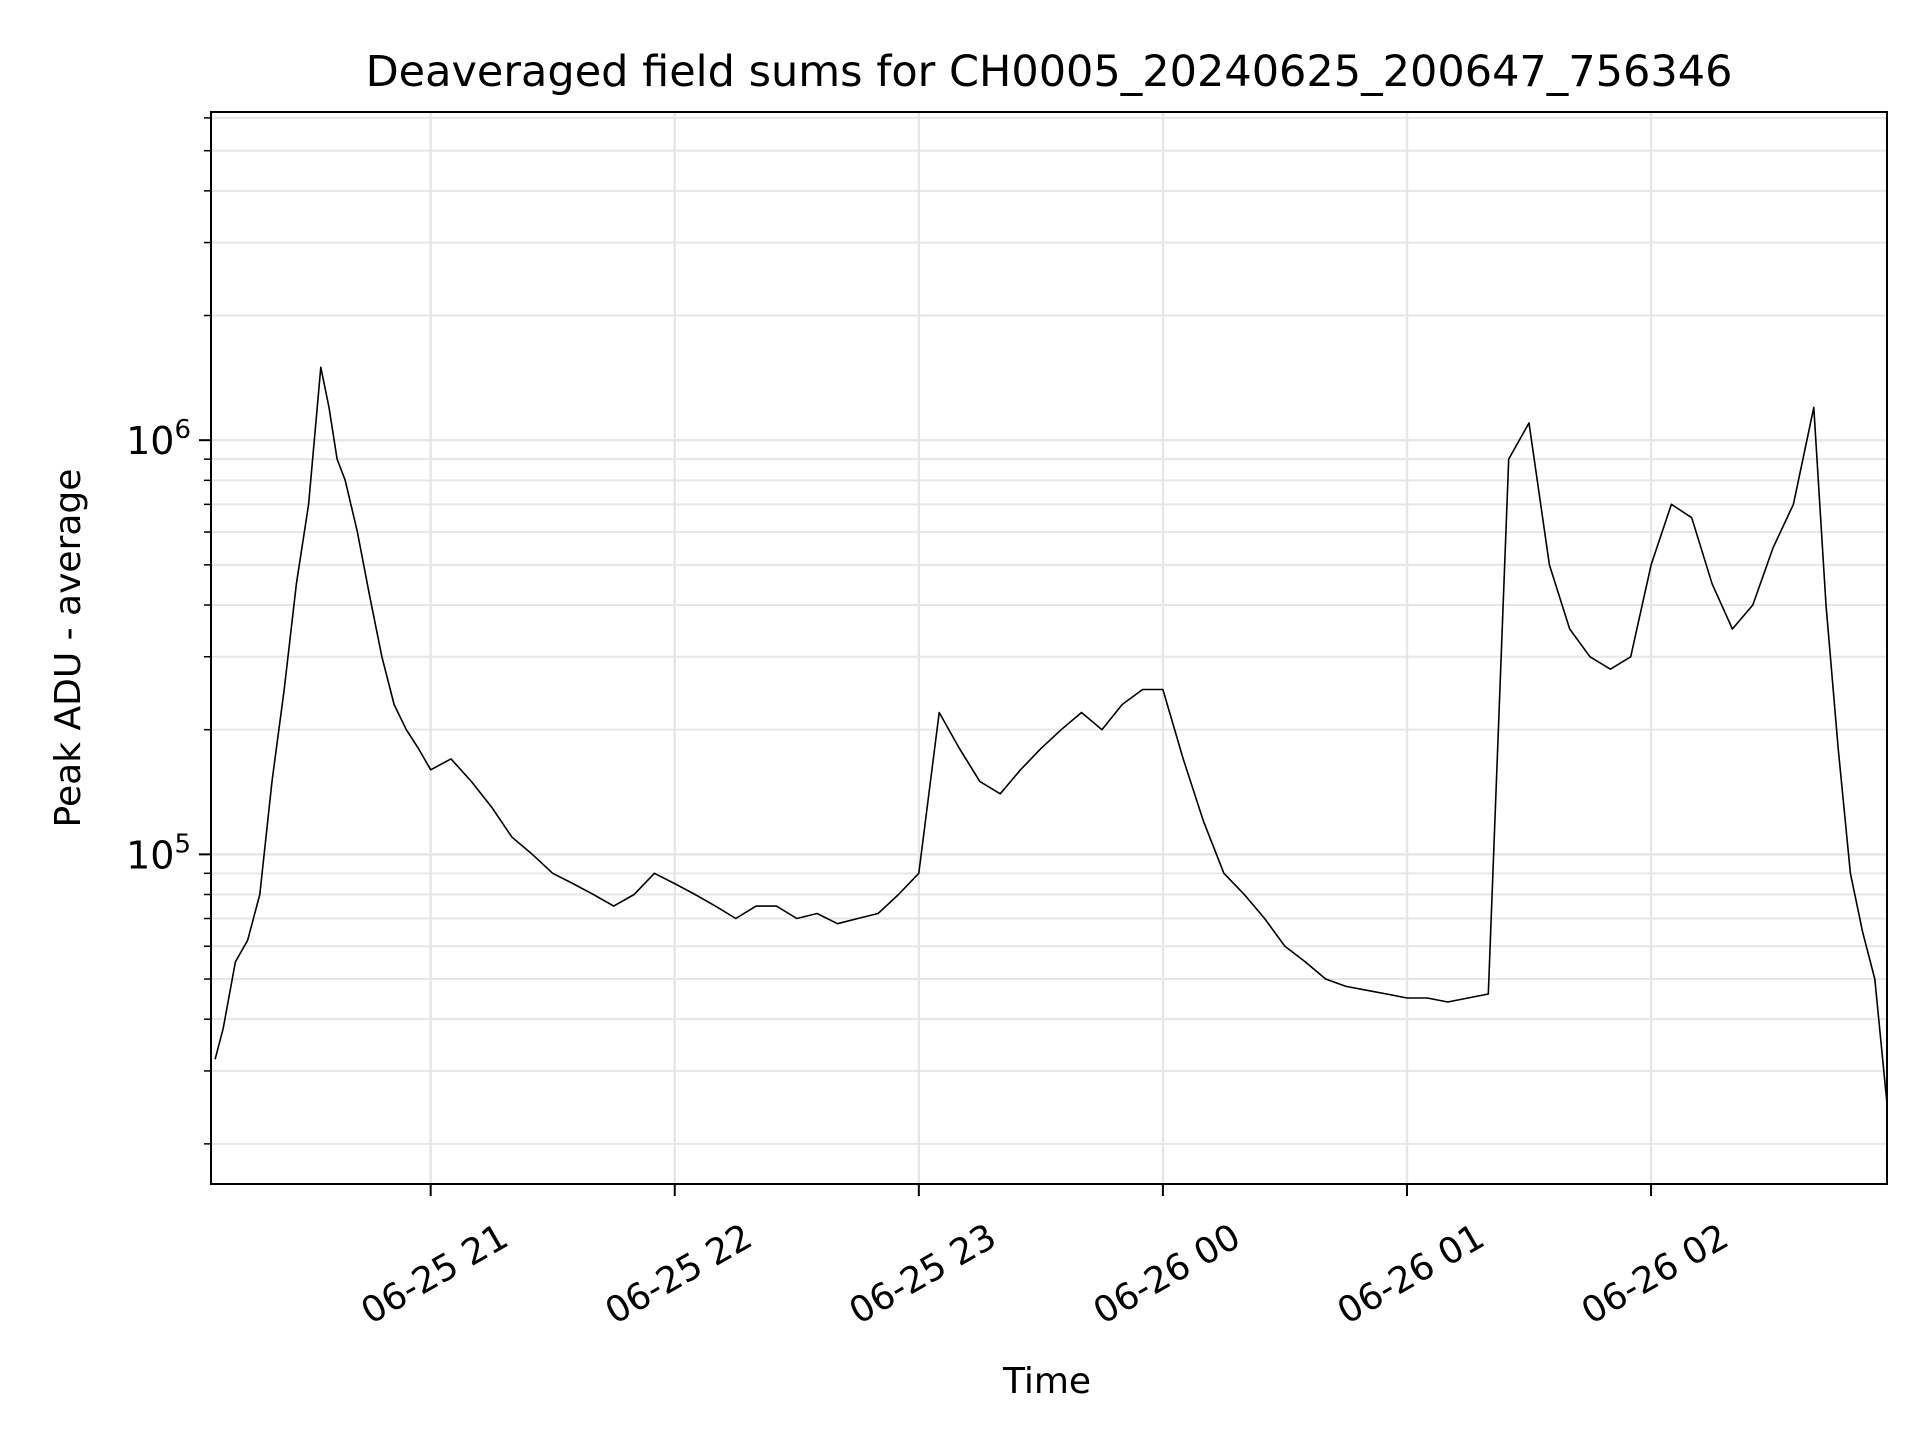 The image size is (1920, 1440). Describe the element at coordinates (158, 439) in the screenshot. I see `y-tick-label: 106` at that location.